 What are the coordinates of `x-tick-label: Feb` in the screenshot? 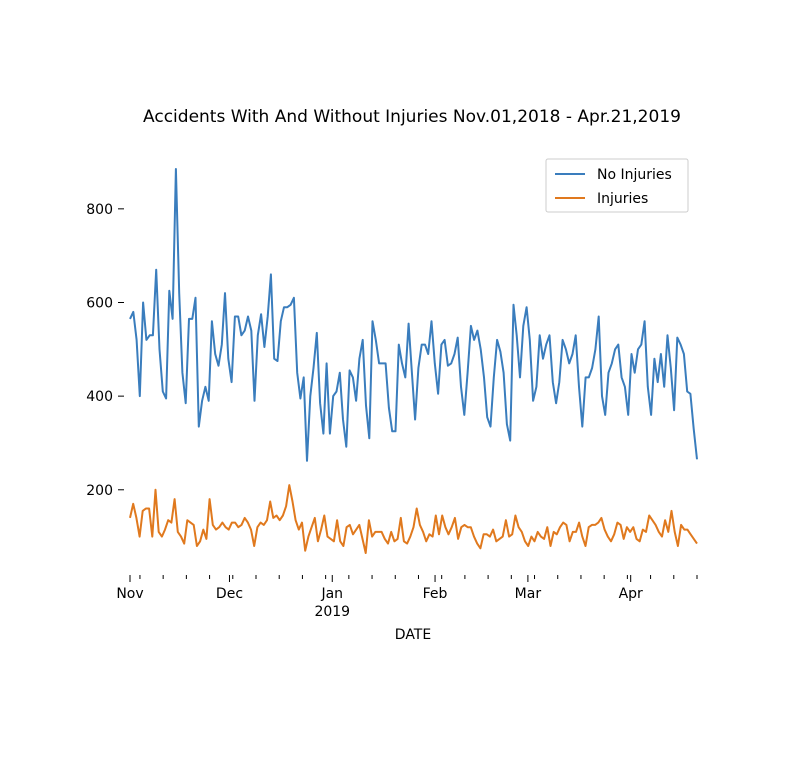 It's located at (435, 594).